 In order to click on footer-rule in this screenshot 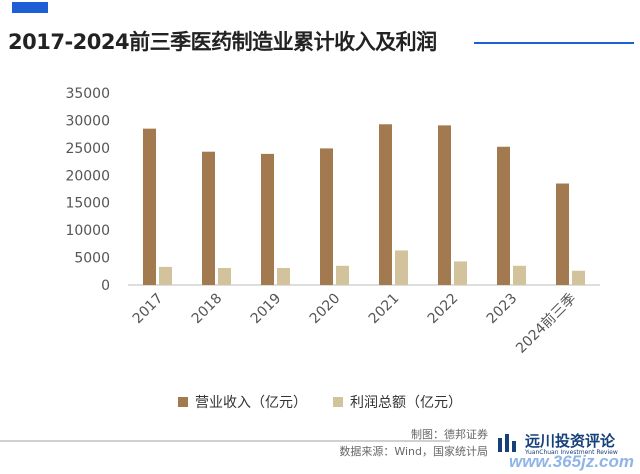, I will do `click(225, 441)`.